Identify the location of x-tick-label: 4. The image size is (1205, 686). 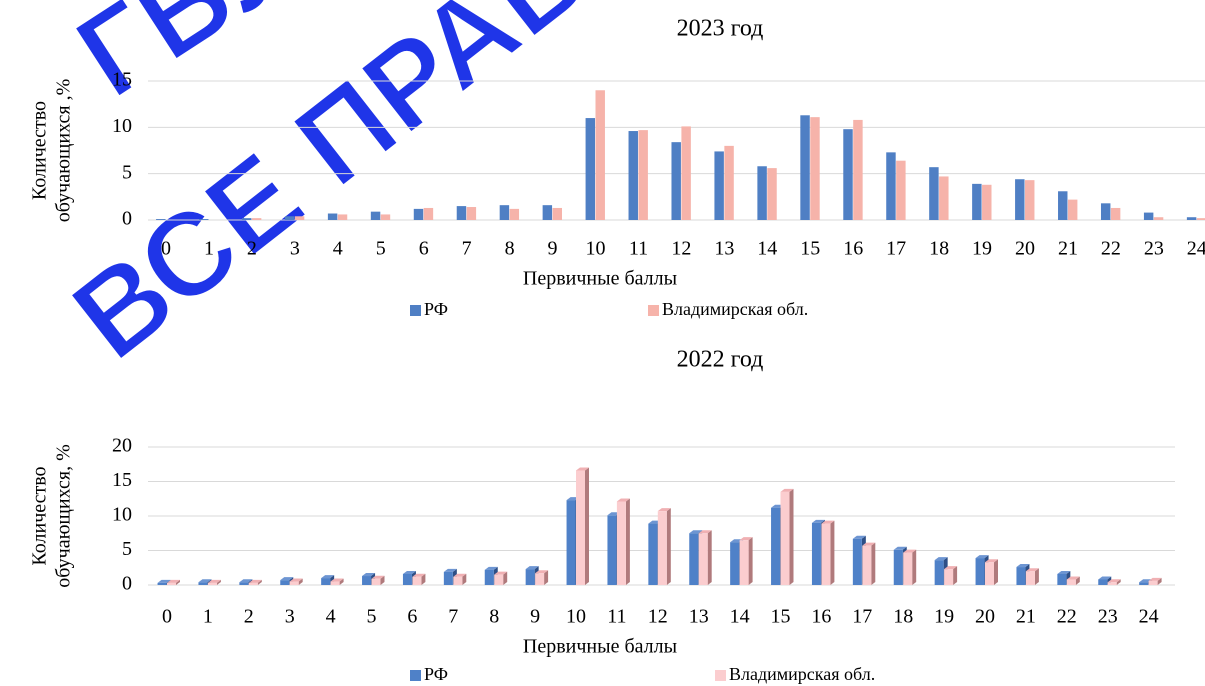
(331, 617).